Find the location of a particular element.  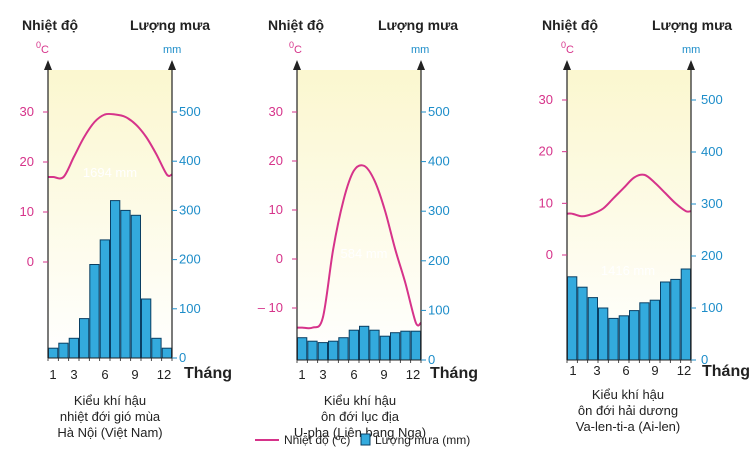

annual-total-label: 1694 mm is located at coordinates (110, 172).